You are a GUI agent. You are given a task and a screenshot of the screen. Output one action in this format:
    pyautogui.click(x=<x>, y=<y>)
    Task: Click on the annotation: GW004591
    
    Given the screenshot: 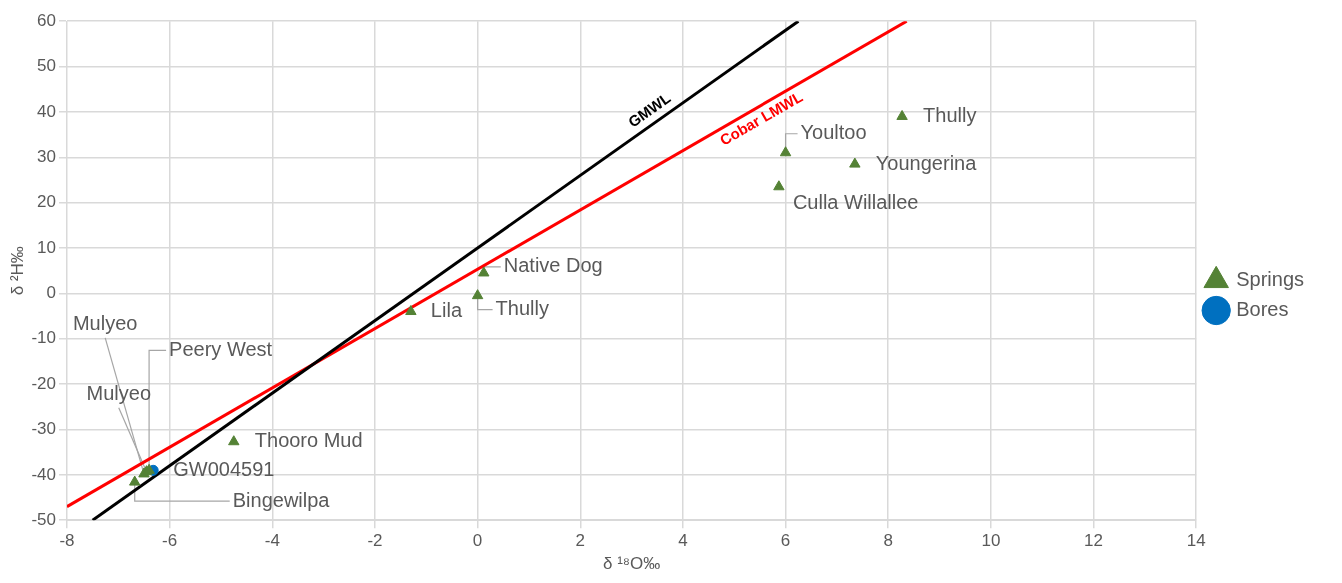 What is the action you would take?
    pyautogui.click(x=224, y=468)
    